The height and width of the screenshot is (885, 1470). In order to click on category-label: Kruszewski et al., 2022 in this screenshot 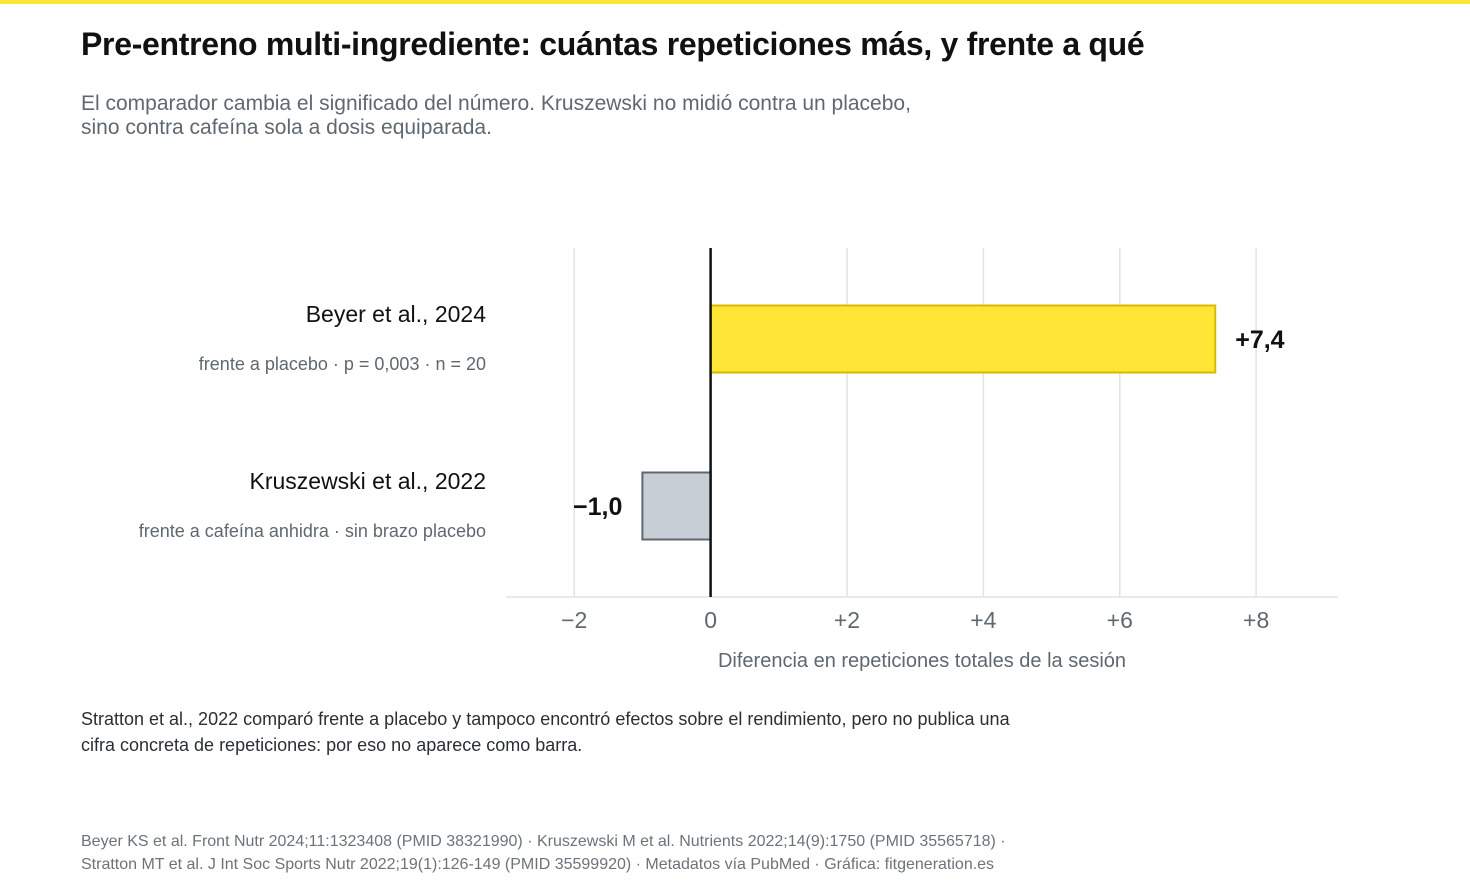, I will do `click(367, 481)`.